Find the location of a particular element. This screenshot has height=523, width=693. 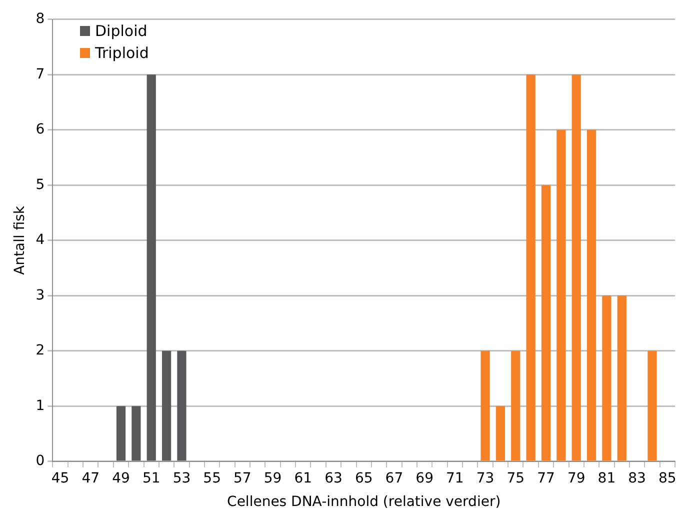

x-tick-label: 81 is located at coordinates (607, 478).